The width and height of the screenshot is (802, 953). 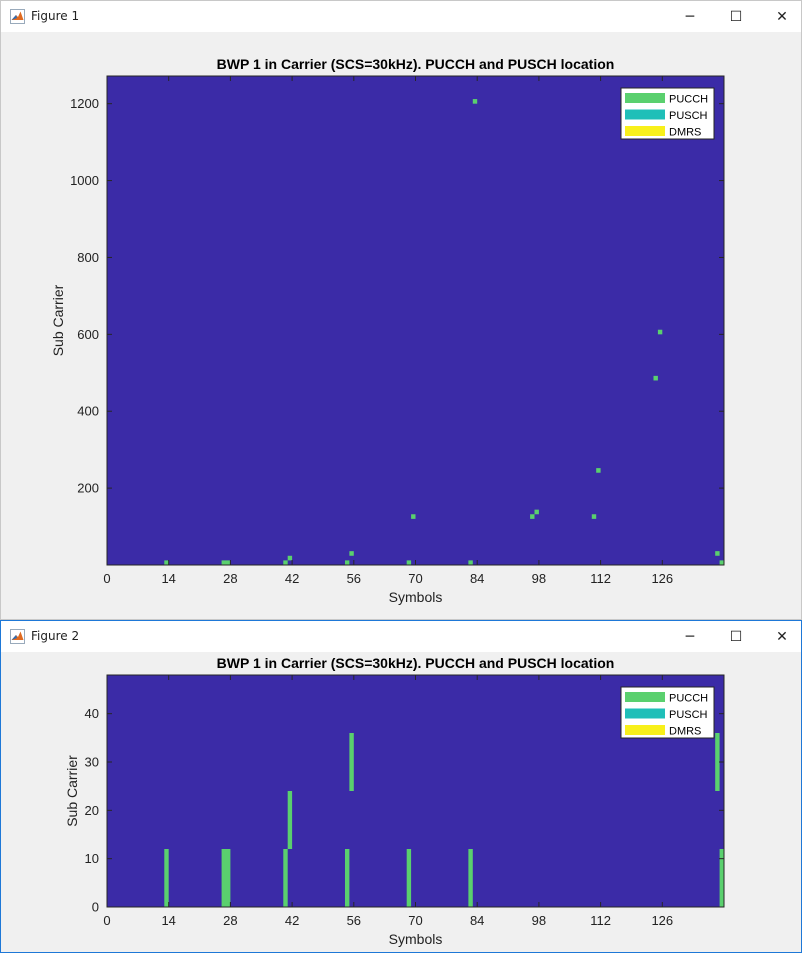 I want to click on y-tick-label: 200, so click(x=88, y=488).